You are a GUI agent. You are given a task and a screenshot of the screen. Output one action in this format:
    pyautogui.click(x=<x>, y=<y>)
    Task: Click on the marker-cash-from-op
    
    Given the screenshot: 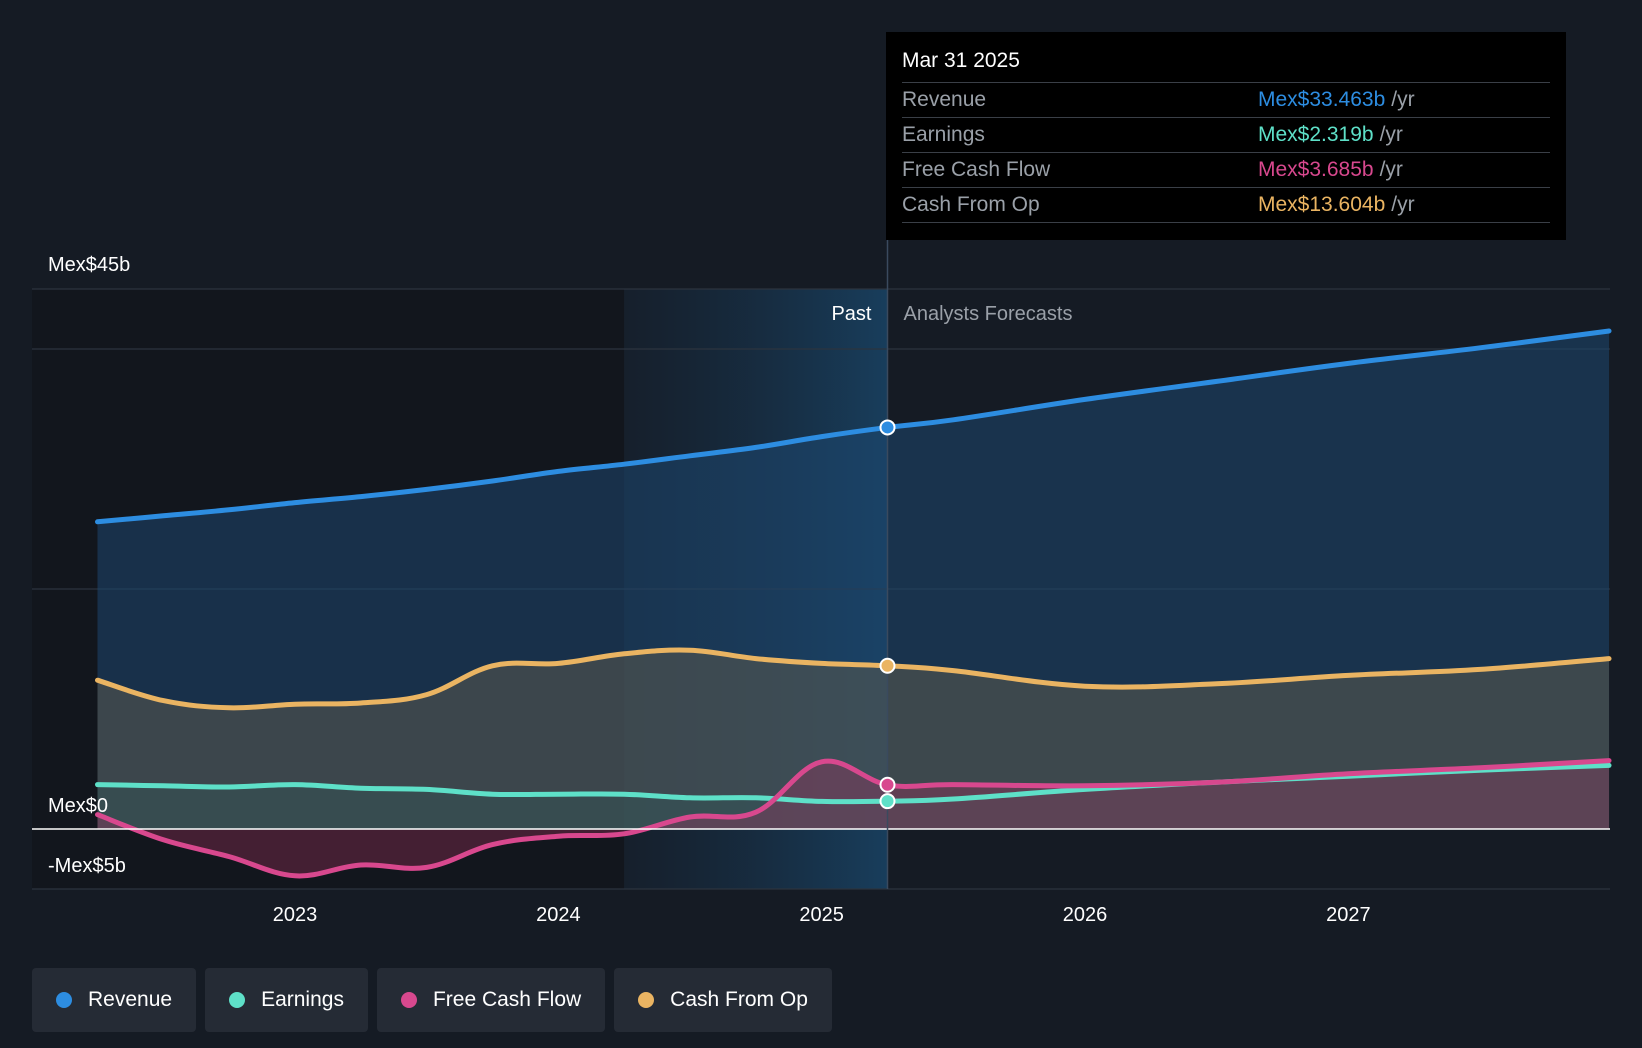 What is the action you would take?
    pyautogui.click(x=887, y=665)
    